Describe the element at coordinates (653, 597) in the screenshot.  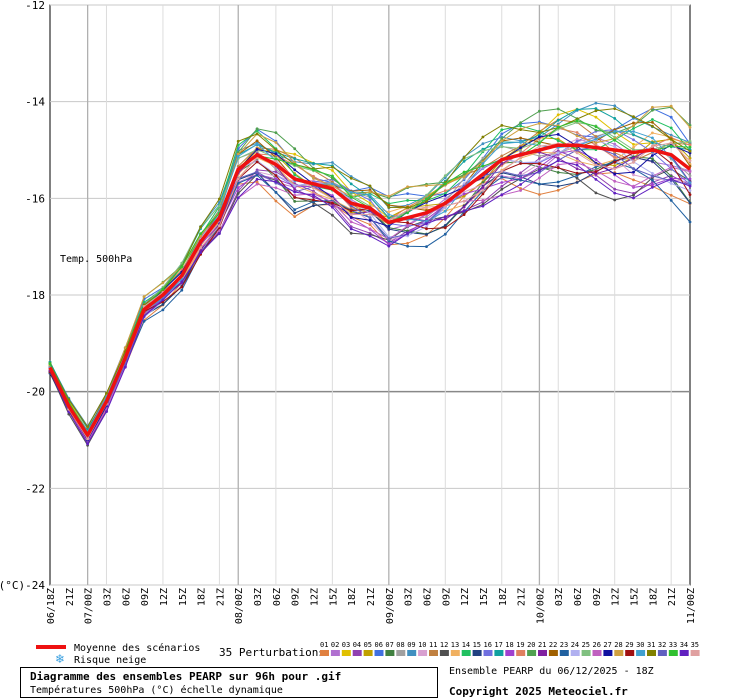
I see `x-tick-label: 18Z` at that location.